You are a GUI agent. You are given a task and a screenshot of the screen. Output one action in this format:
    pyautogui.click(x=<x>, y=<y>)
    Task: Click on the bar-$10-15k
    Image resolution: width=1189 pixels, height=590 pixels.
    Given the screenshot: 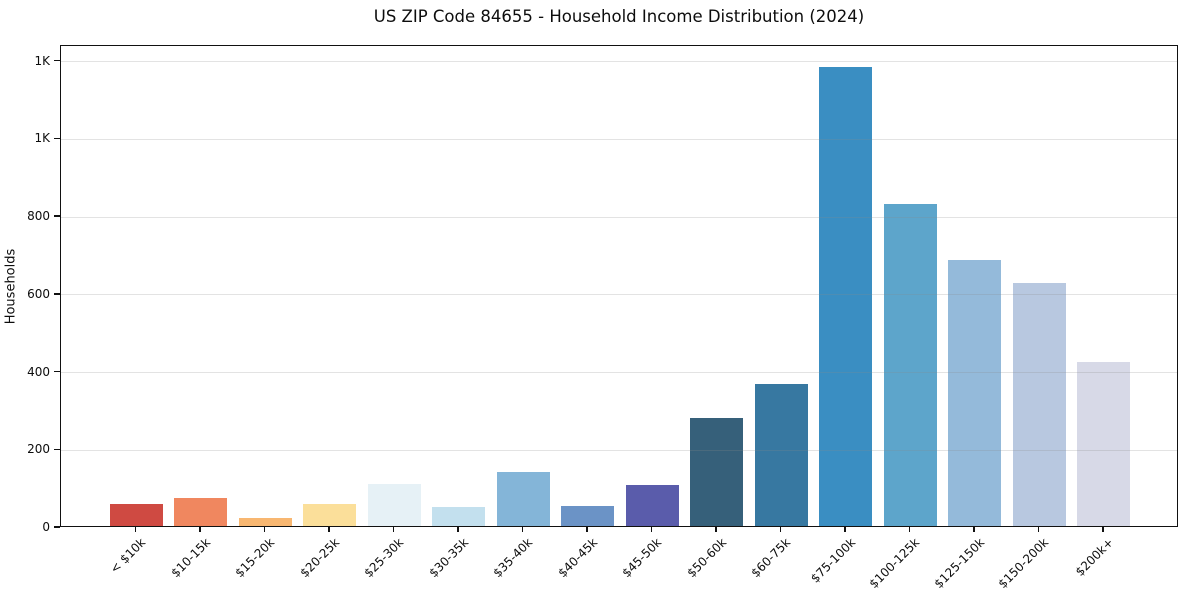 What is the action you would take?
    pyautogui.click(x=201, y=512)
    